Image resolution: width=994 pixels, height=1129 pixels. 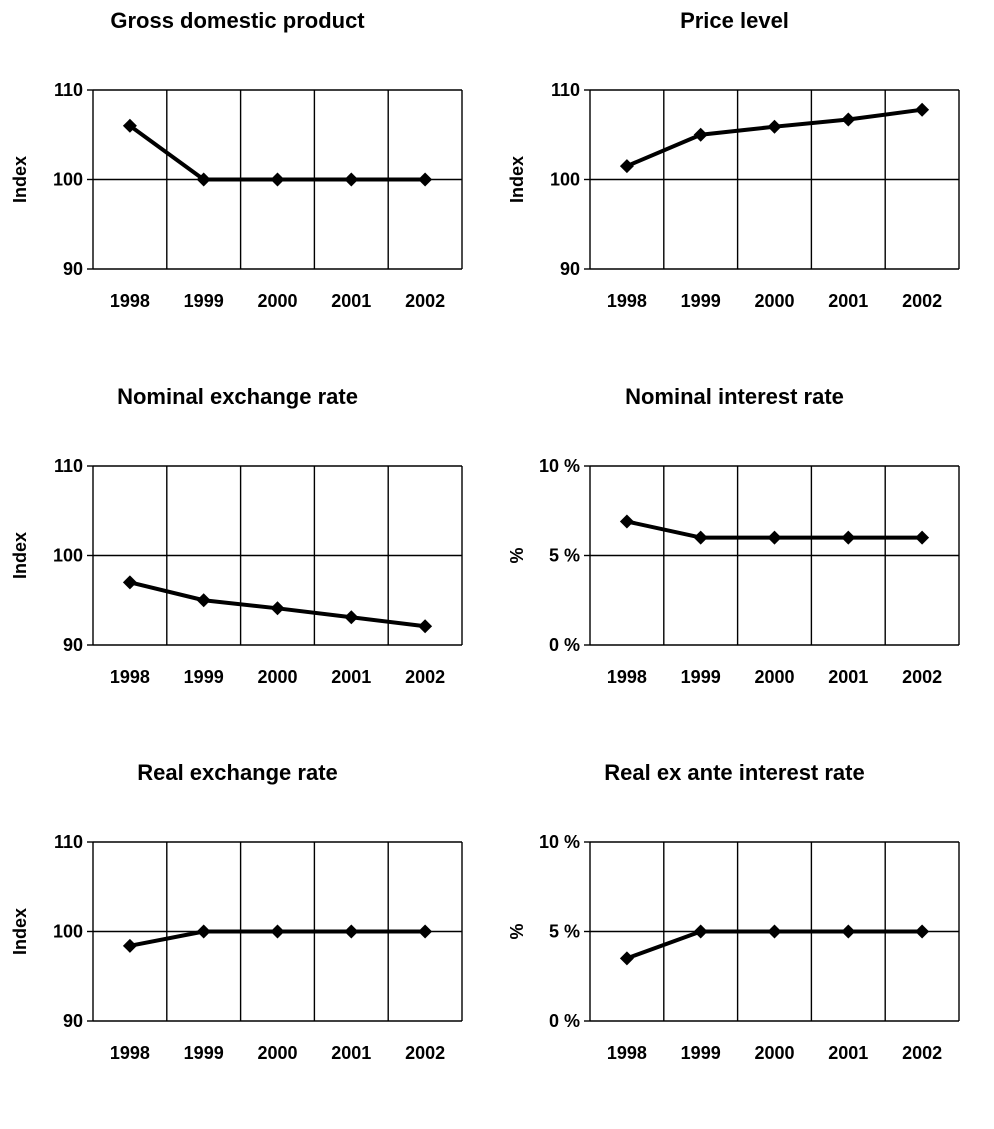 I want to click on chart-title: Gross domestic product, so click(x=237, y=20).